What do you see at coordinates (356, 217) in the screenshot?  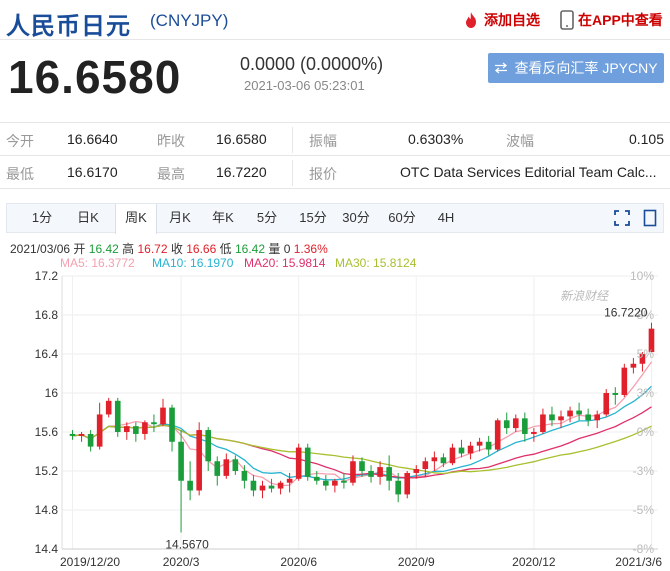 I see `tab-30min: 30分` at bounding box center [356, 217].